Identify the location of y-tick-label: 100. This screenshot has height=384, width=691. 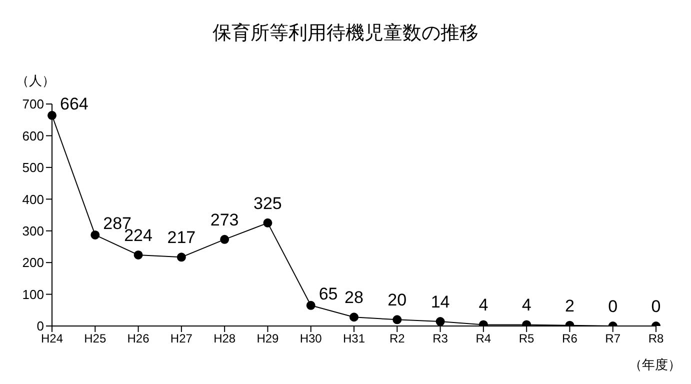
(33, 294).